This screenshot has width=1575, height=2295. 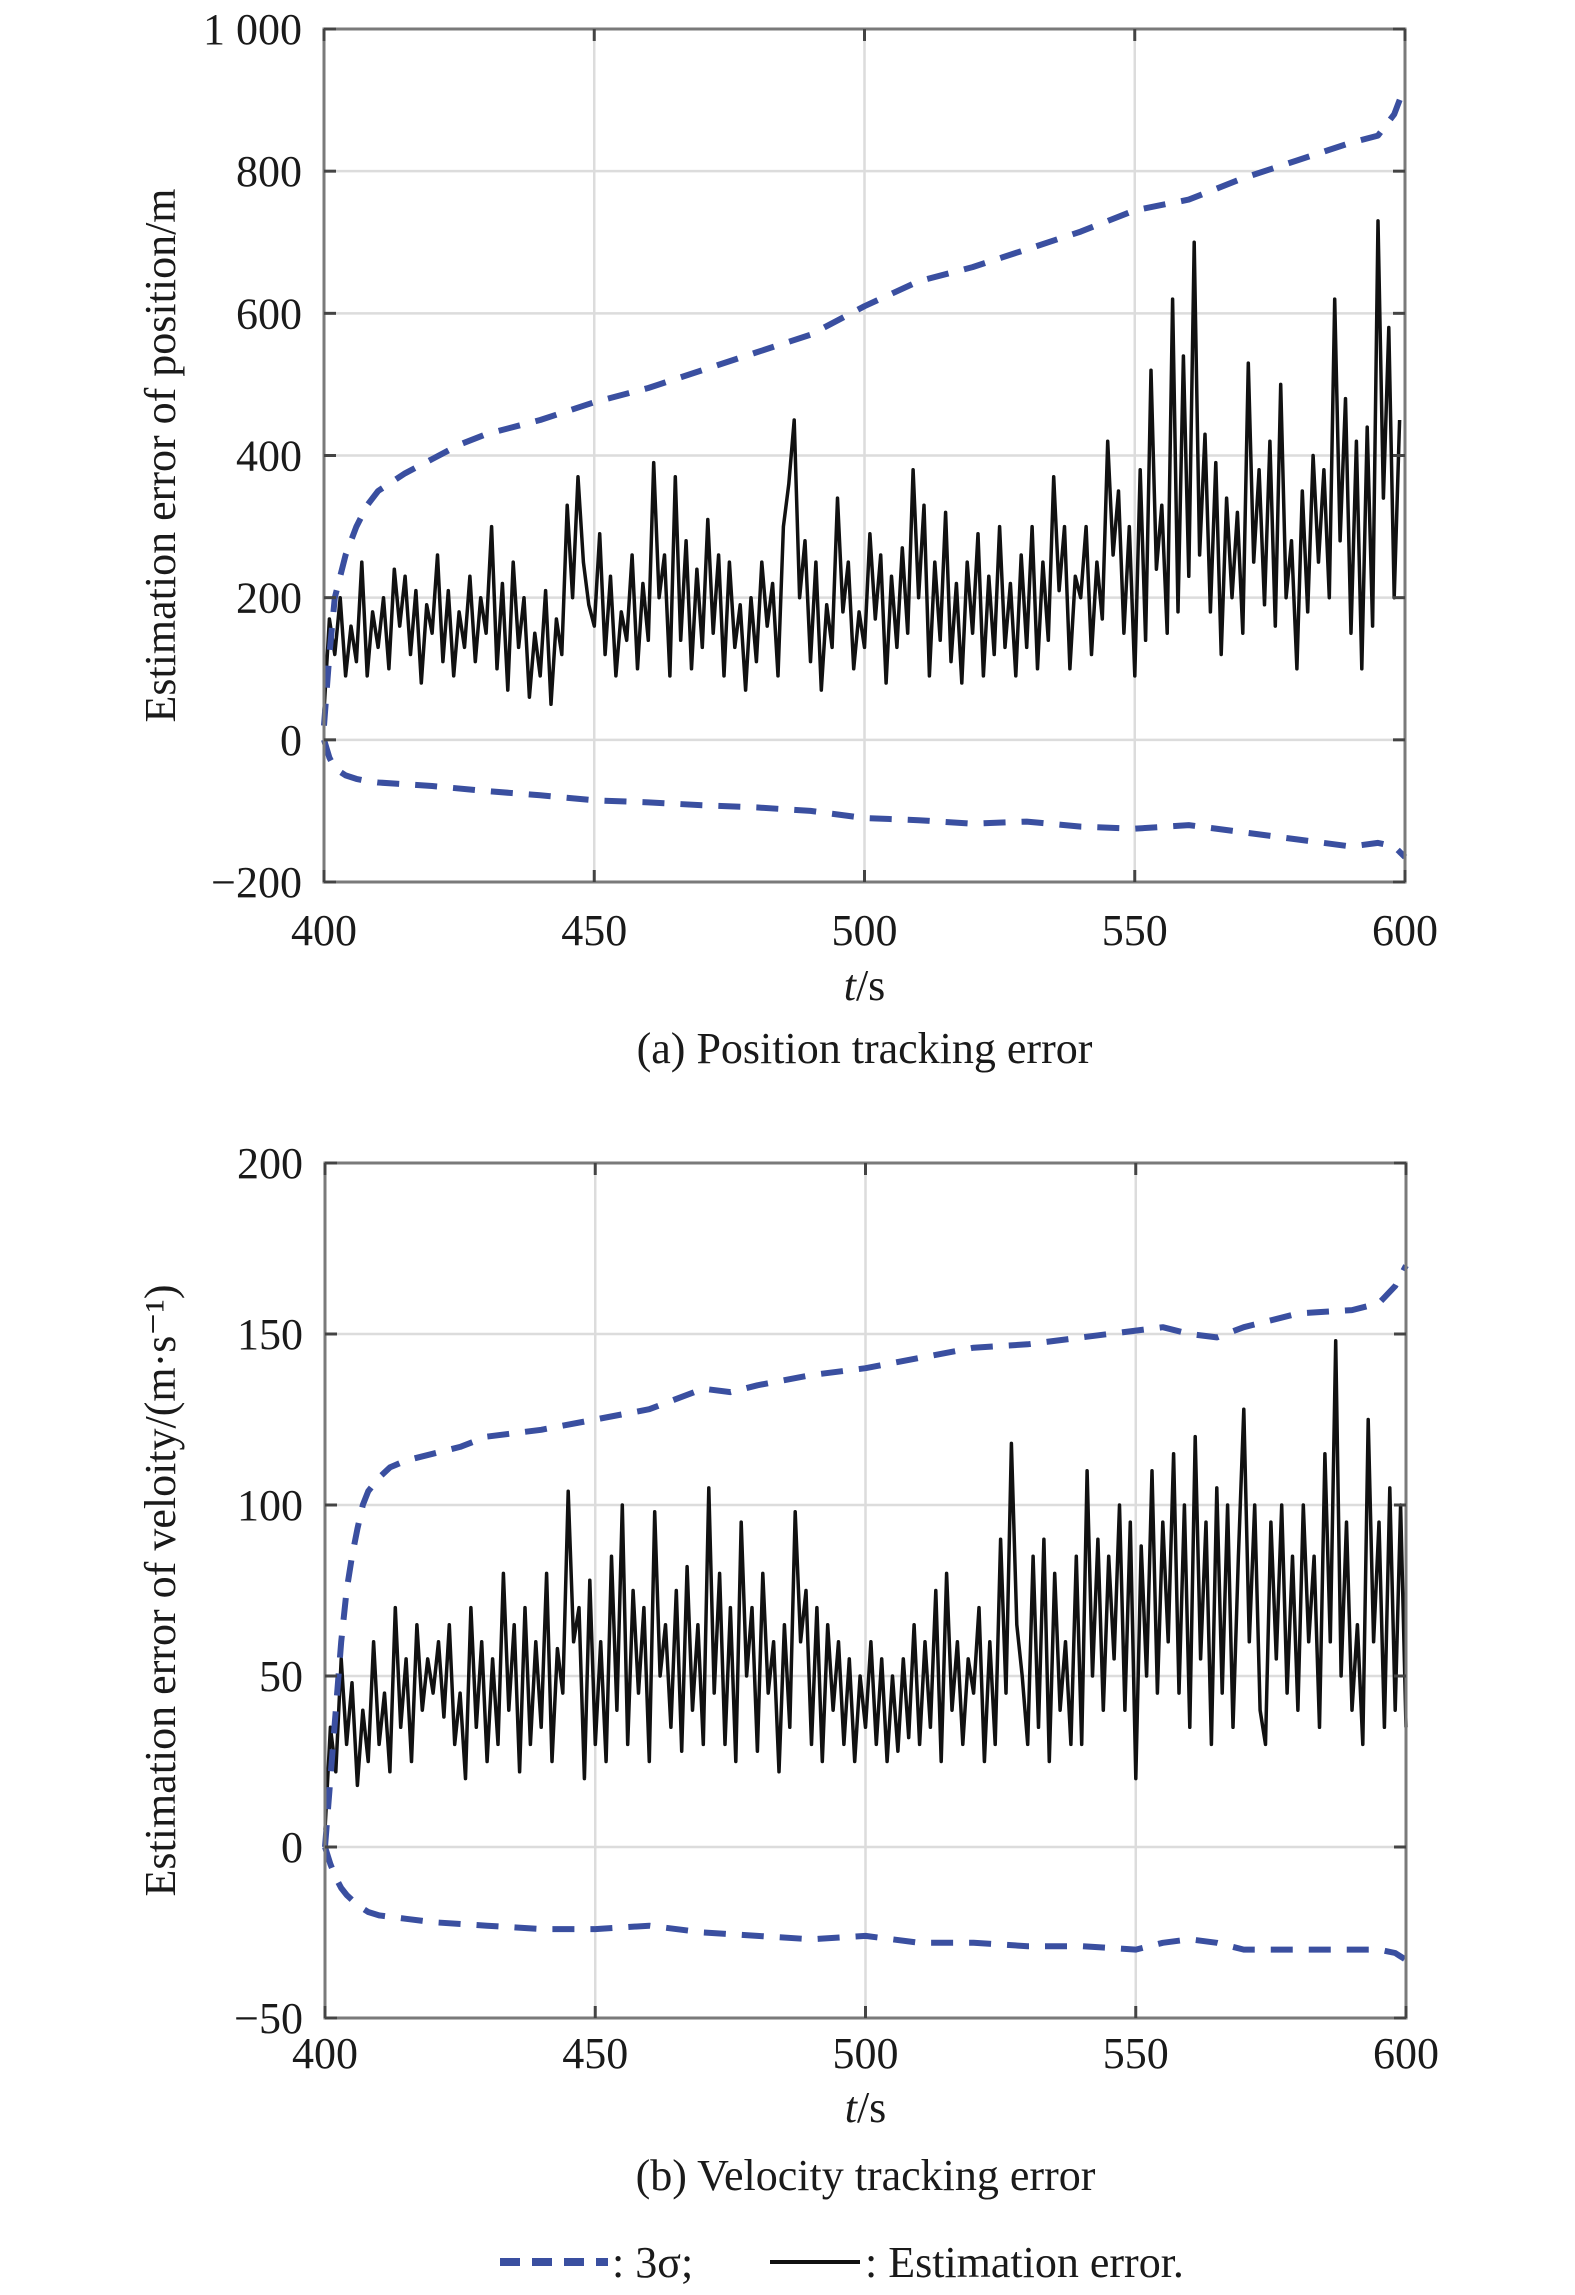 I want to click on position-y-tick-label: 200, so click(x=269, y=598).